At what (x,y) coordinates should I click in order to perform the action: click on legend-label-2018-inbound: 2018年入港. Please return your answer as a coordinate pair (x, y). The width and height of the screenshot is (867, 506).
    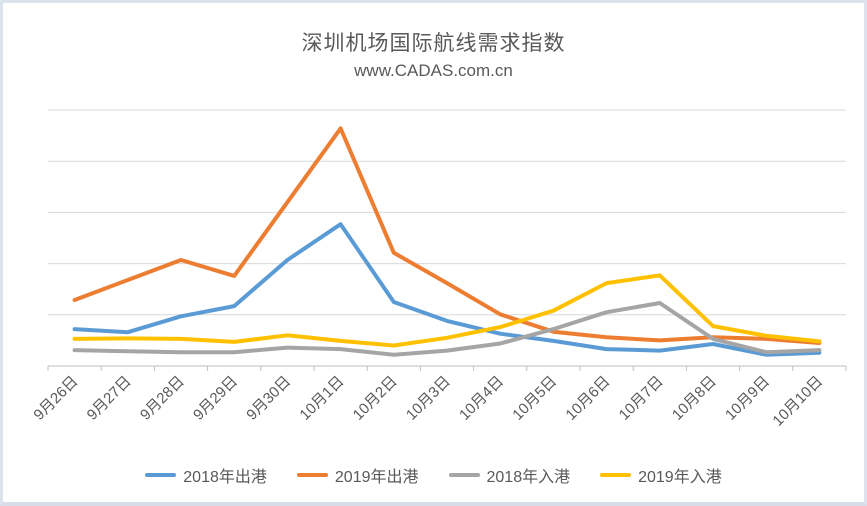
    Looking at the image, I should click on (528, 477).